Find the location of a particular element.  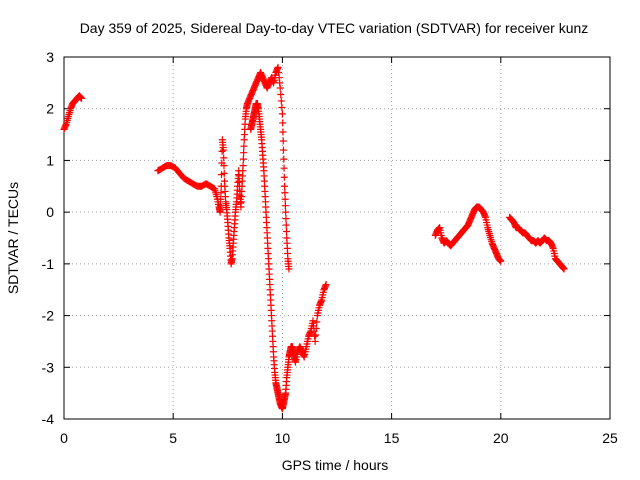

y-tick-label: 1 is located at coordinates (50, 160).